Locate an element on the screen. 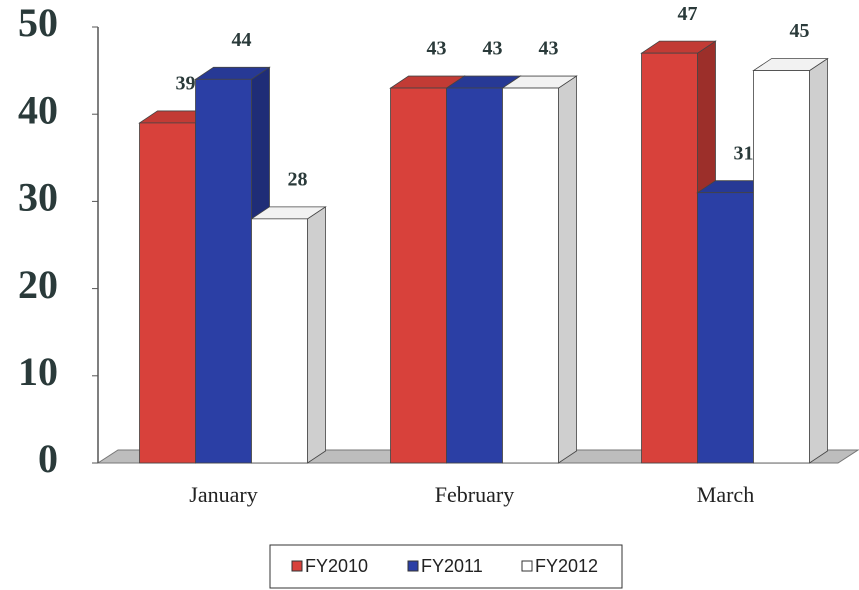 The image size is (859, 590). y-tick-label: 40 is located at coordinates (38, 109).